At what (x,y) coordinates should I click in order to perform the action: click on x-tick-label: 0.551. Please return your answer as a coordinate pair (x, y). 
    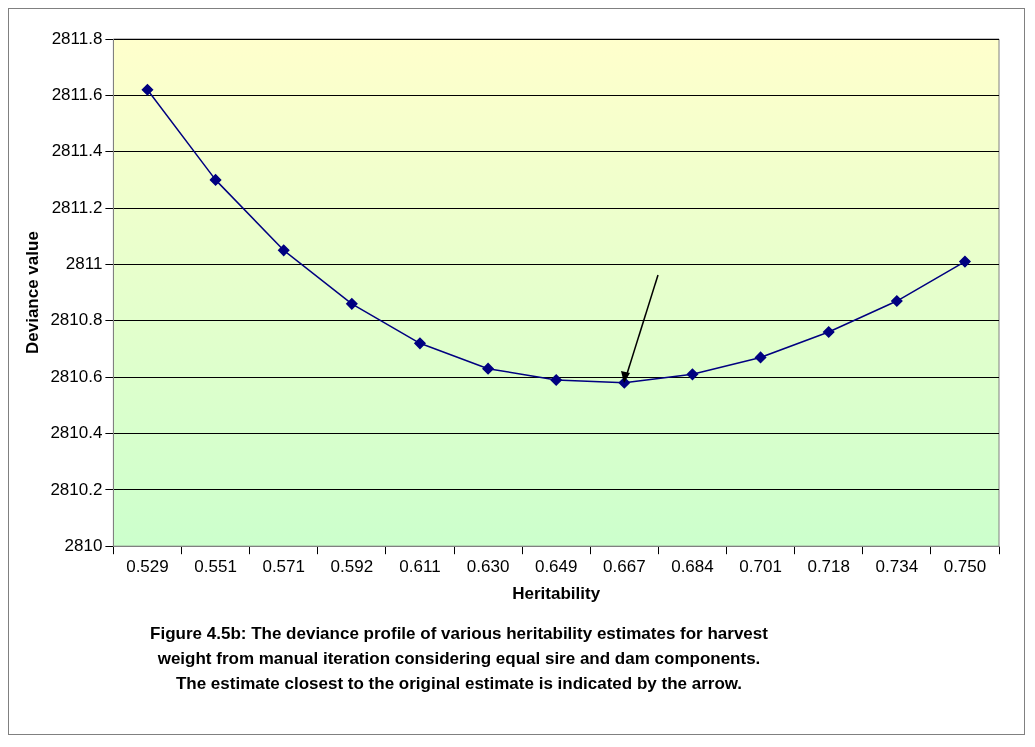
    Looking at the image, I should click on (215, 567).